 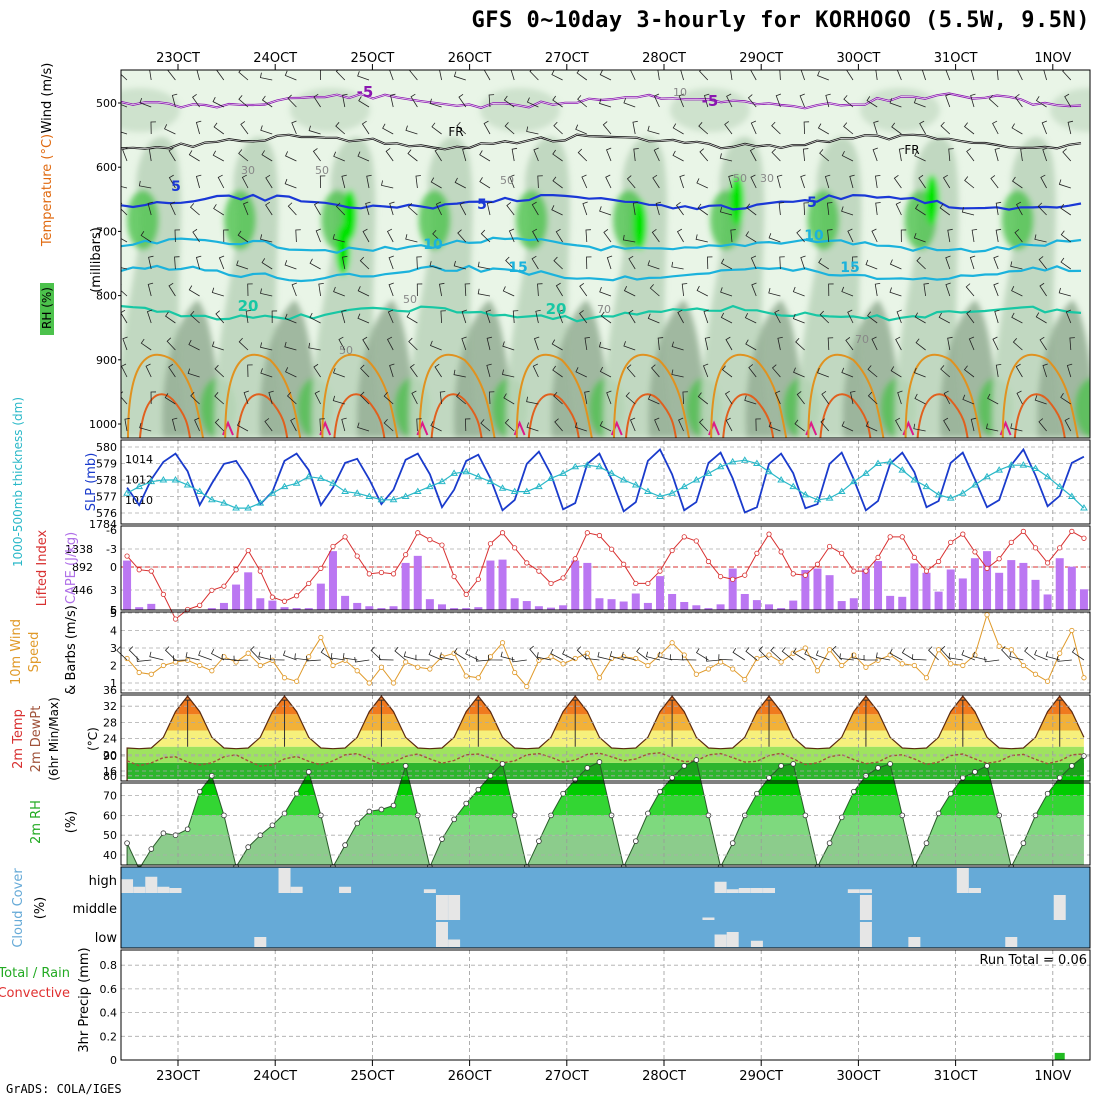 What do you see at coordinates (248, 306) in the screenshot?
I see `contour-label: 20` at bounding box center [248, 306].